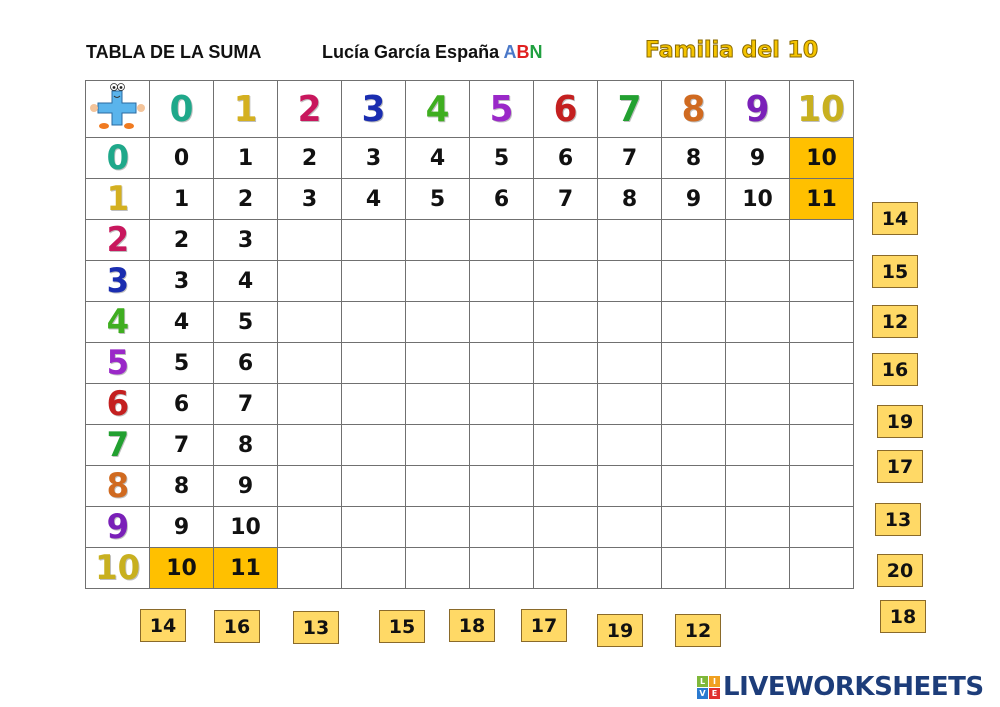 The height and width of the screenshot is (707, 1000). Describe the element at coordinates (900, 570) in the screenshot. I see `answer-tile-20: 20` at that location.